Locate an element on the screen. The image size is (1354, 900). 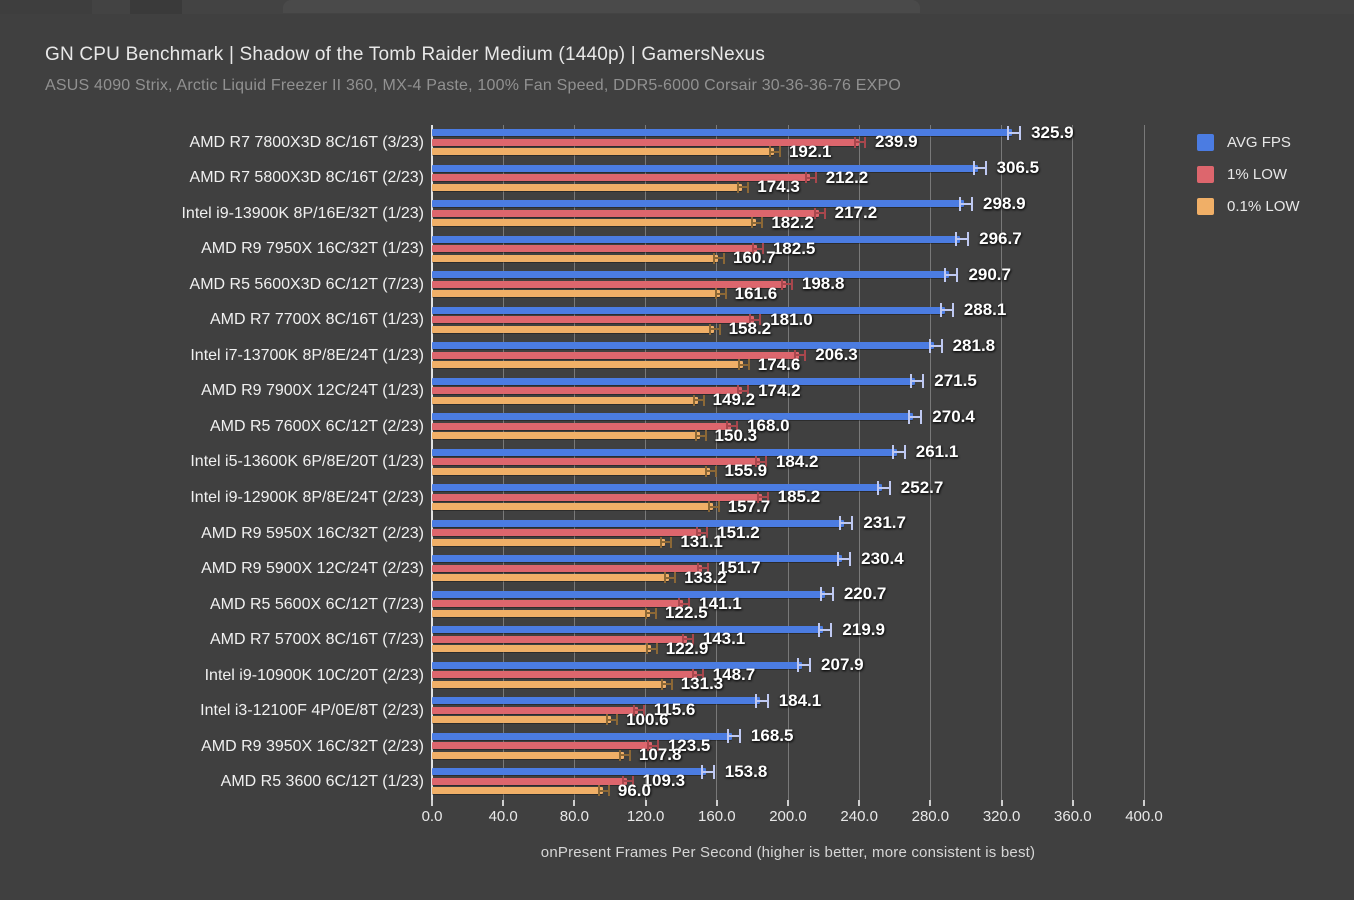
legend-item: 0.1% LOW is located at coordinates (1248, 206).